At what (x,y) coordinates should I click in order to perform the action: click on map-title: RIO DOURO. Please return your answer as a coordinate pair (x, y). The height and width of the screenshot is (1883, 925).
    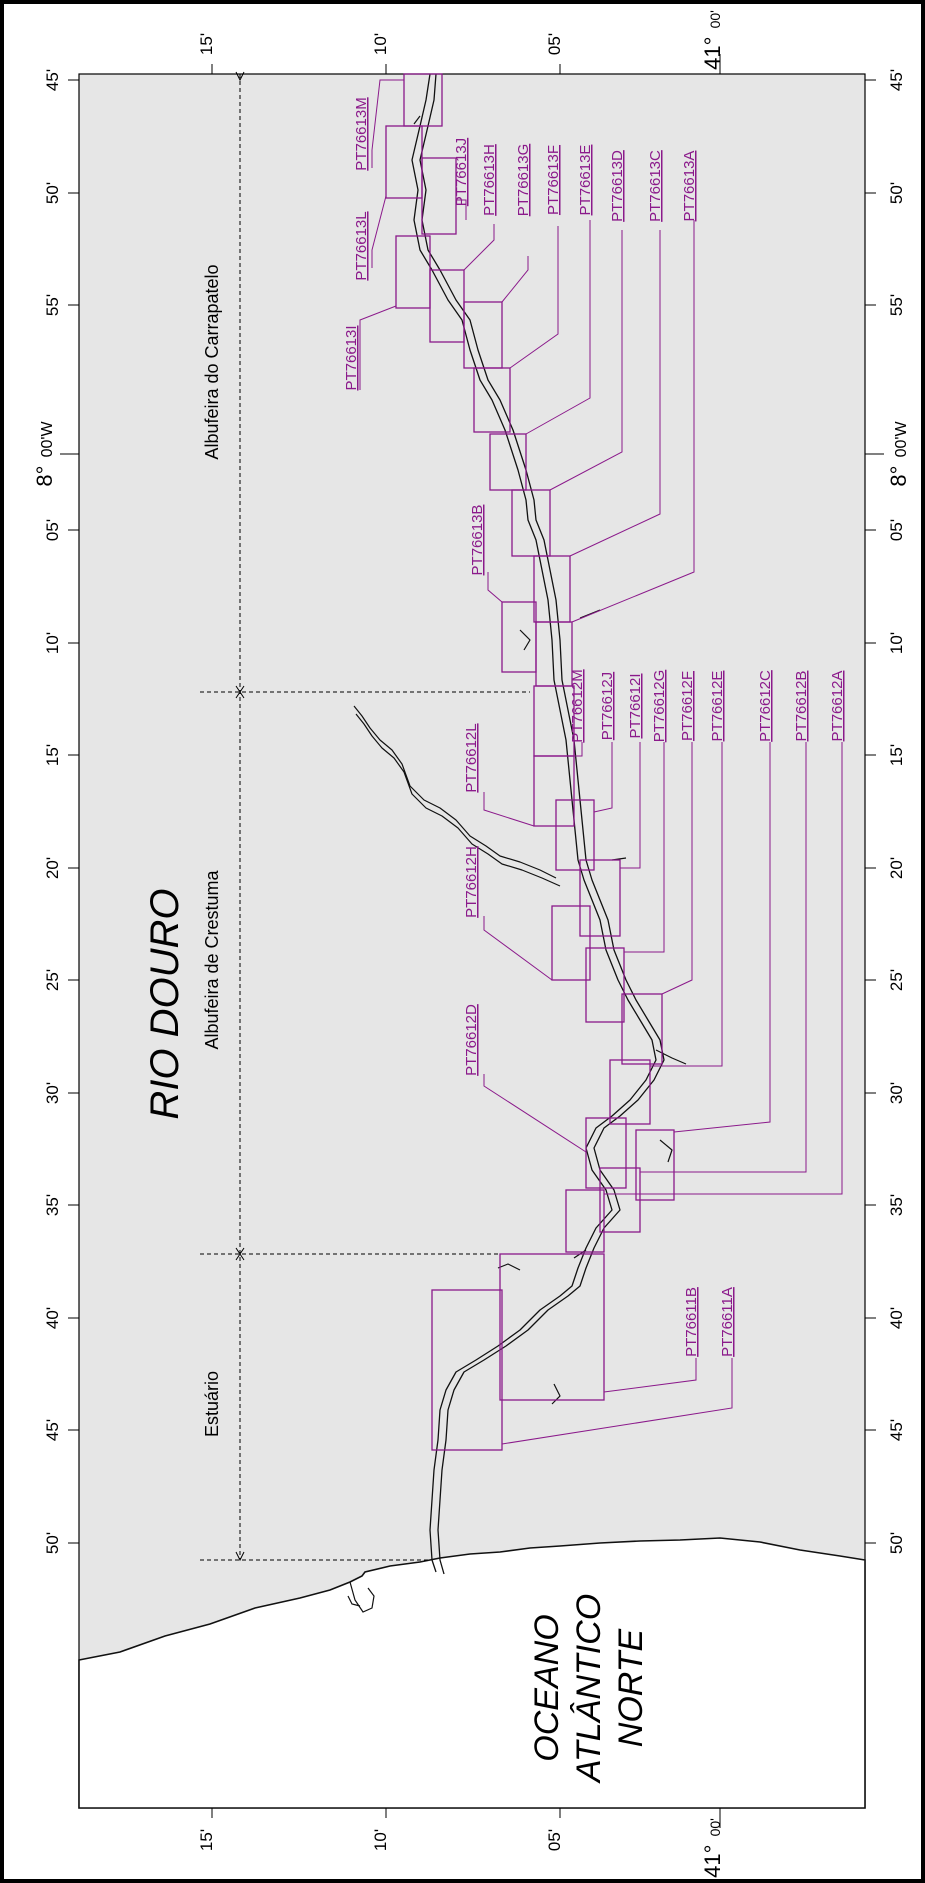
    Looking at the image, I should click on (165, 1003).